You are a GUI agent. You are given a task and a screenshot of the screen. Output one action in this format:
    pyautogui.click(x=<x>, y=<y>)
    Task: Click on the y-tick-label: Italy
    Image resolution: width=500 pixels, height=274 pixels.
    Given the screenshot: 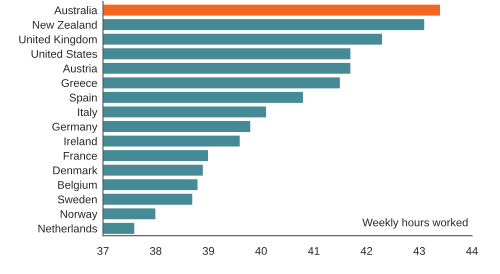 What is the action you would take?
    pyautogui.click(x=88, y=113)
    